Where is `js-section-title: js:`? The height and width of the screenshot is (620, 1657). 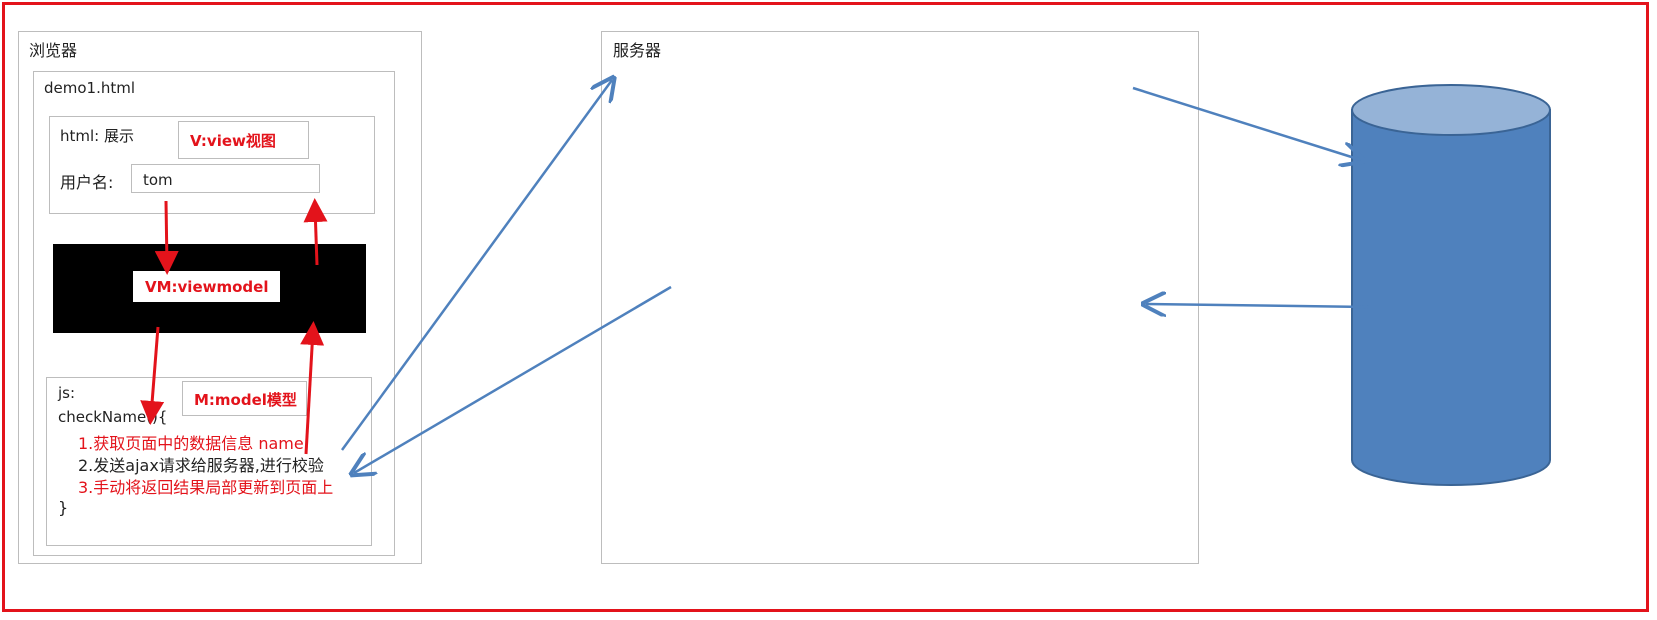
js-section-title: js: is located at coordinates (67, 393).